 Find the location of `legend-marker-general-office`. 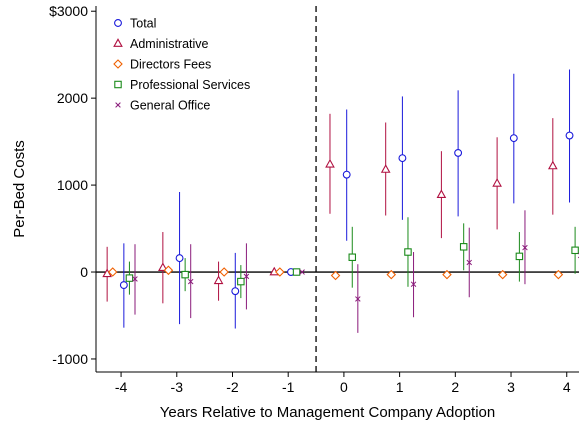

legend-marker-general-office is located at coordinates (118, 105).